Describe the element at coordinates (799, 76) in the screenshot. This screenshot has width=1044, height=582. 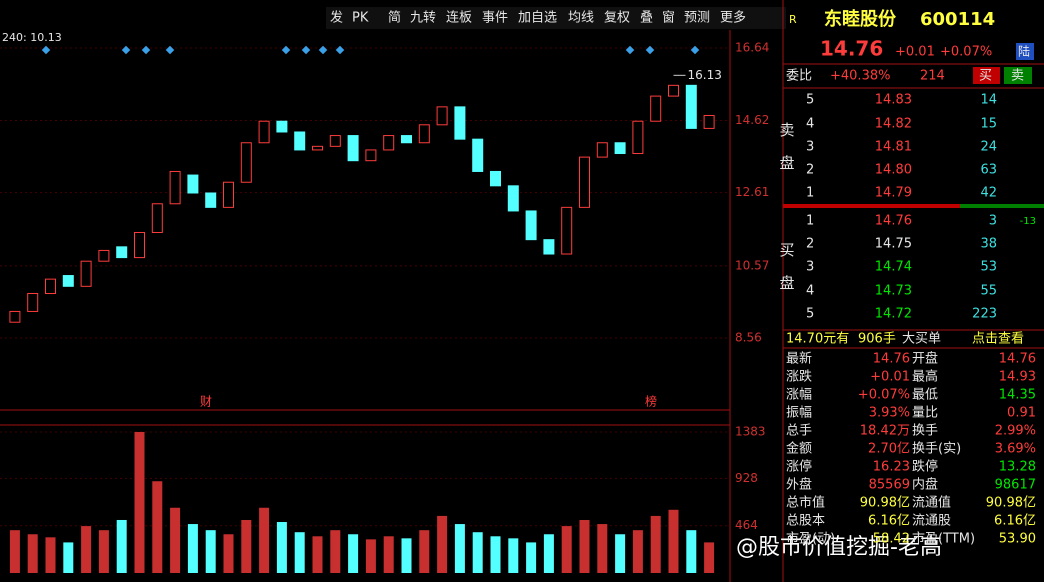
I see `weibi-label: 委比` at that location.